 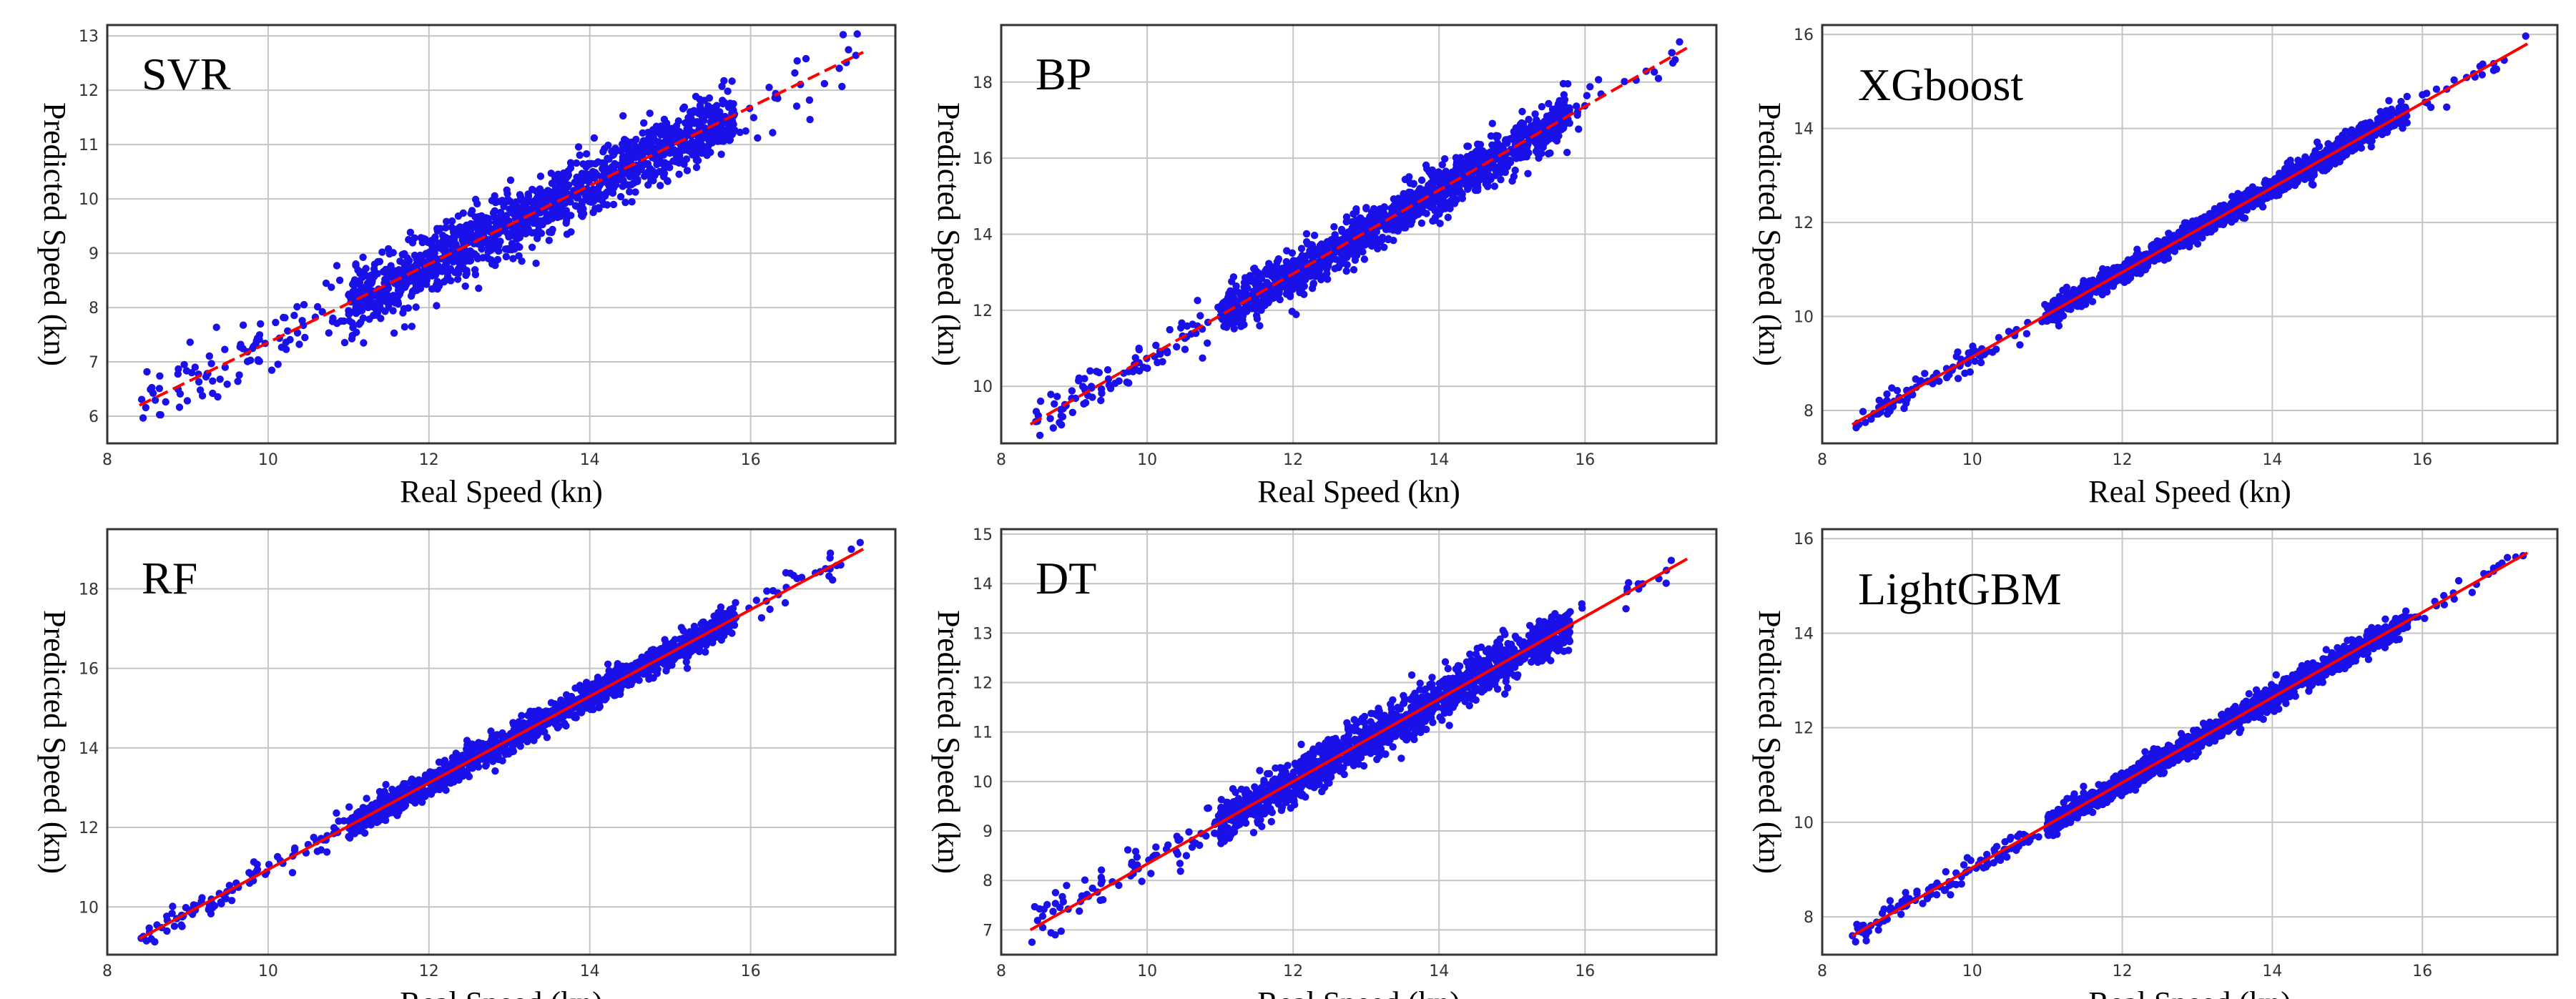 What do you see at coordinates (501, 992) in the screenshot?
I see `x-axis-title: Real Speed (kn)` at bounding box center [501, 992].